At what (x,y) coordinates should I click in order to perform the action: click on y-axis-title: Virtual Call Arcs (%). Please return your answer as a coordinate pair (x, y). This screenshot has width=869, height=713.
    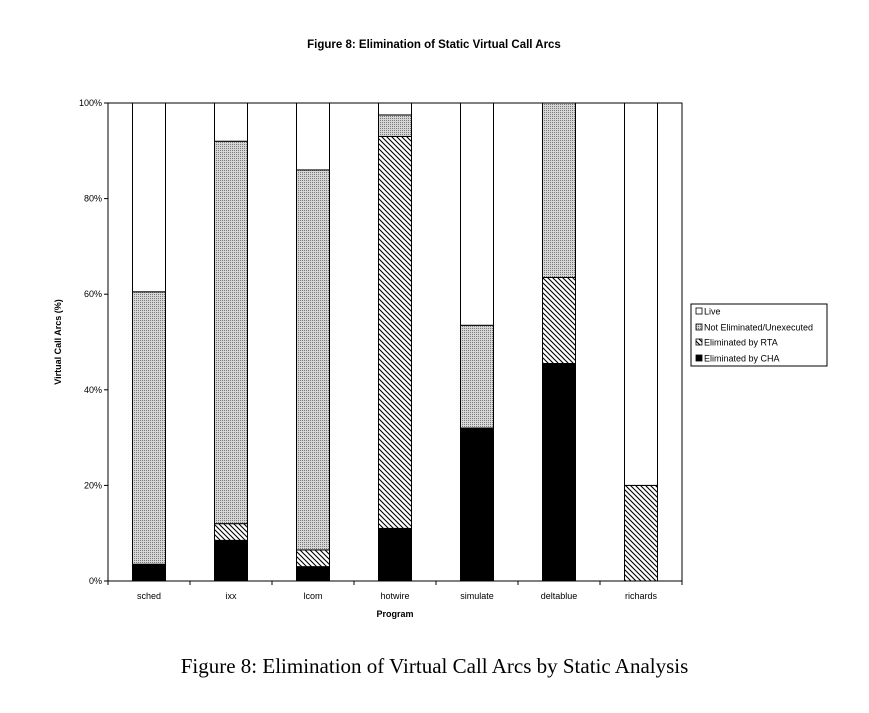
    Looking at the image, I should click on (58, 342).